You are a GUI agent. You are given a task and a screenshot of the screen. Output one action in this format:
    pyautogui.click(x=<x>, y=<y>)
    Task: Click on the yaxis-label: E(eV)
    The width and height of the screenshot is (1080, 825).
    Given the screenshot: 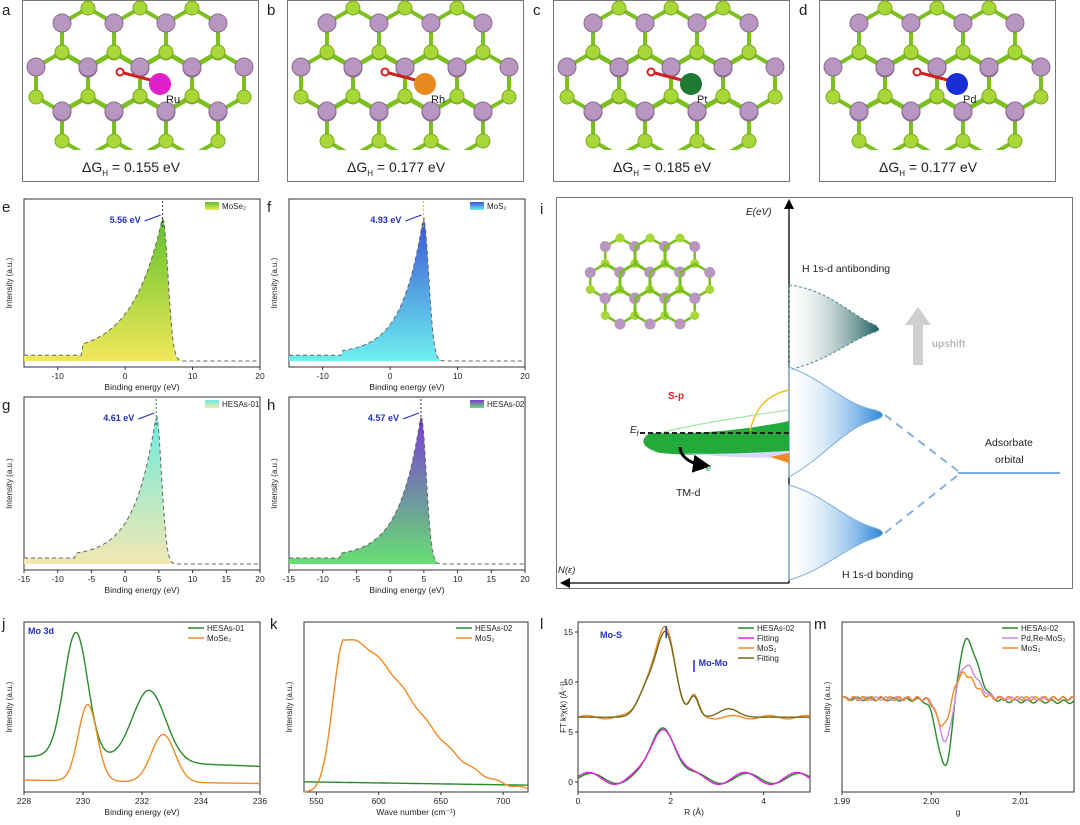 What is the action you would take?
    pyautogui.click(x=759, y=212)
    